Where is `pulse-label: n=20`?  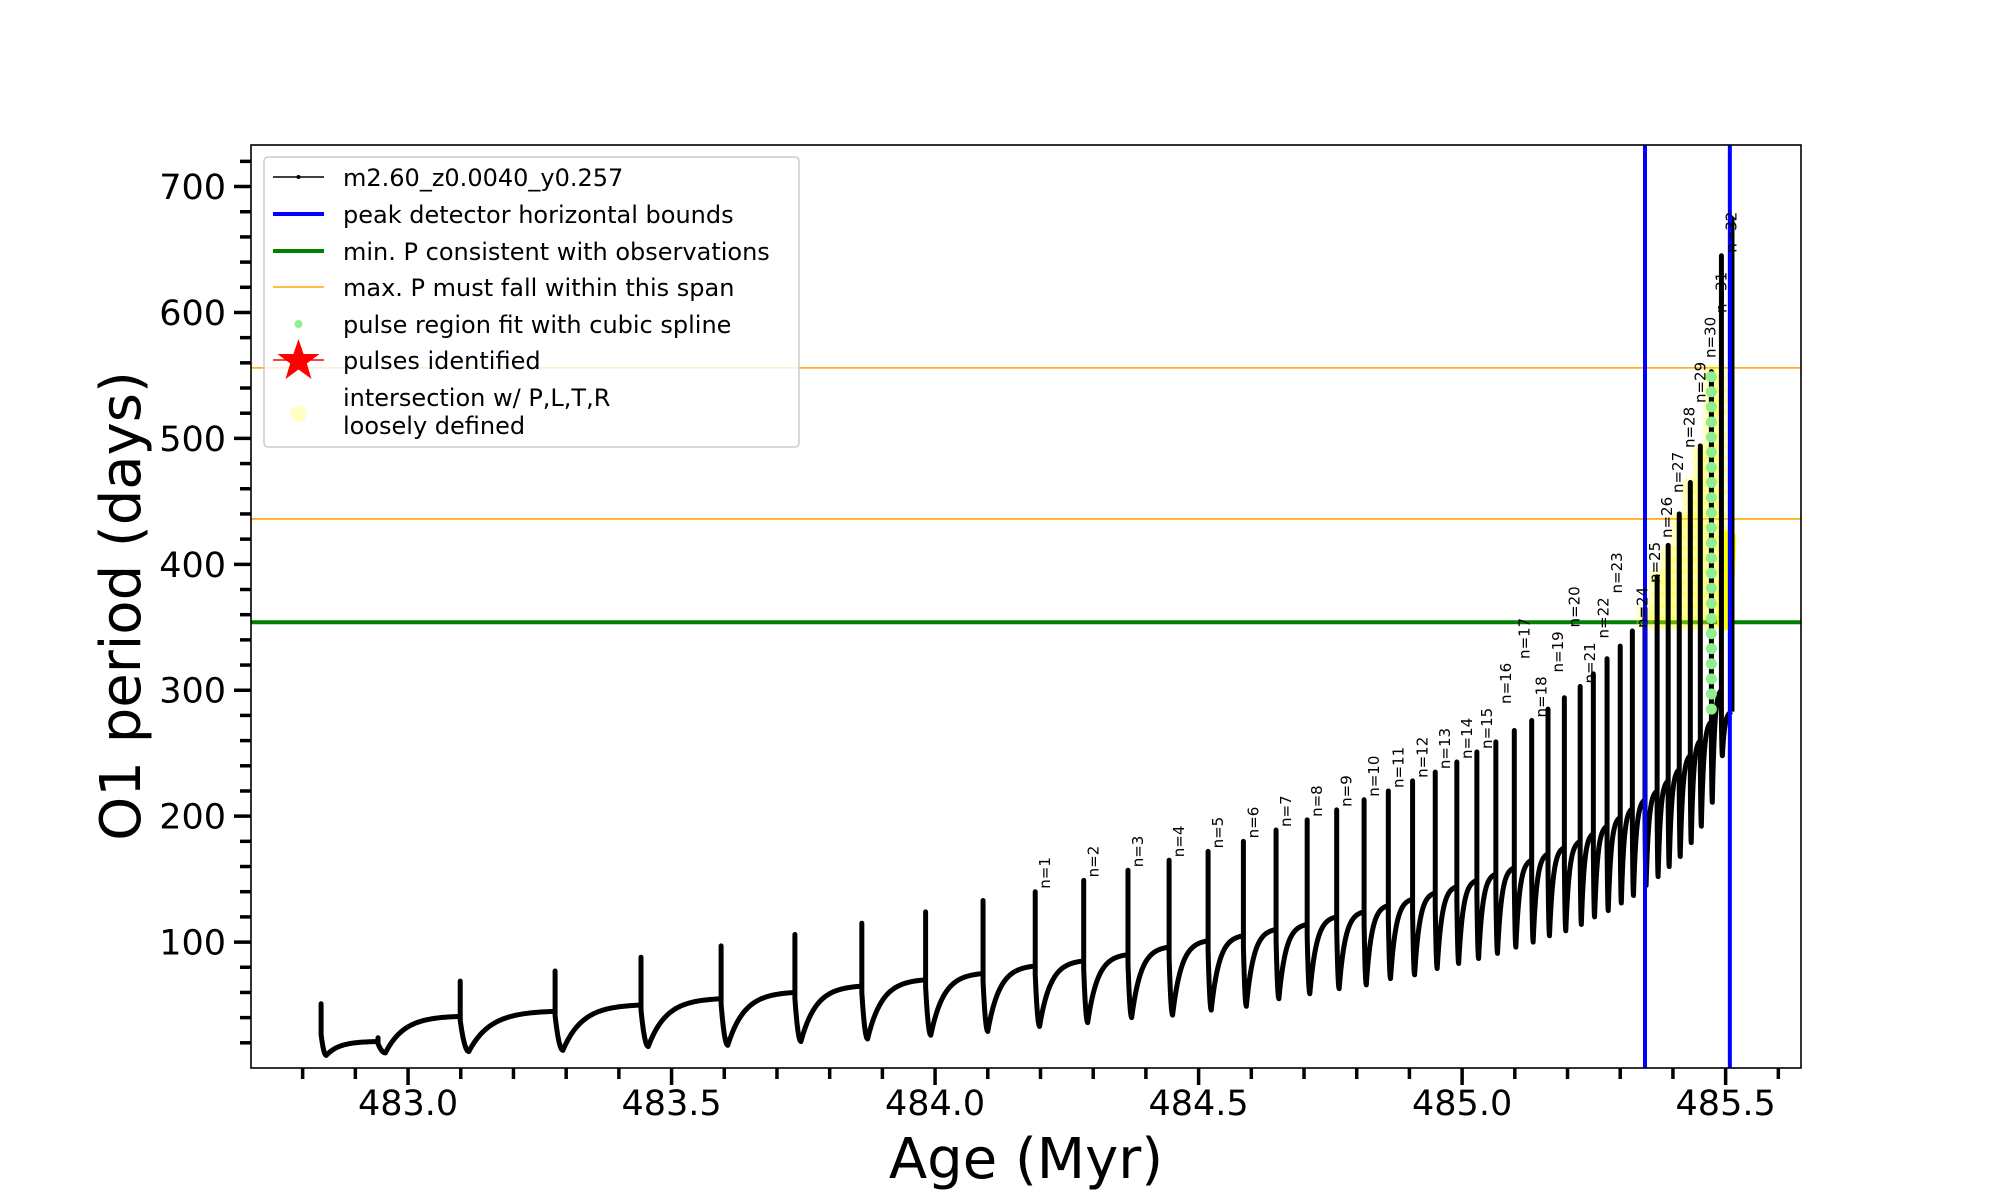
pulse-label: n=20 is located at coordinates (1574, 606).